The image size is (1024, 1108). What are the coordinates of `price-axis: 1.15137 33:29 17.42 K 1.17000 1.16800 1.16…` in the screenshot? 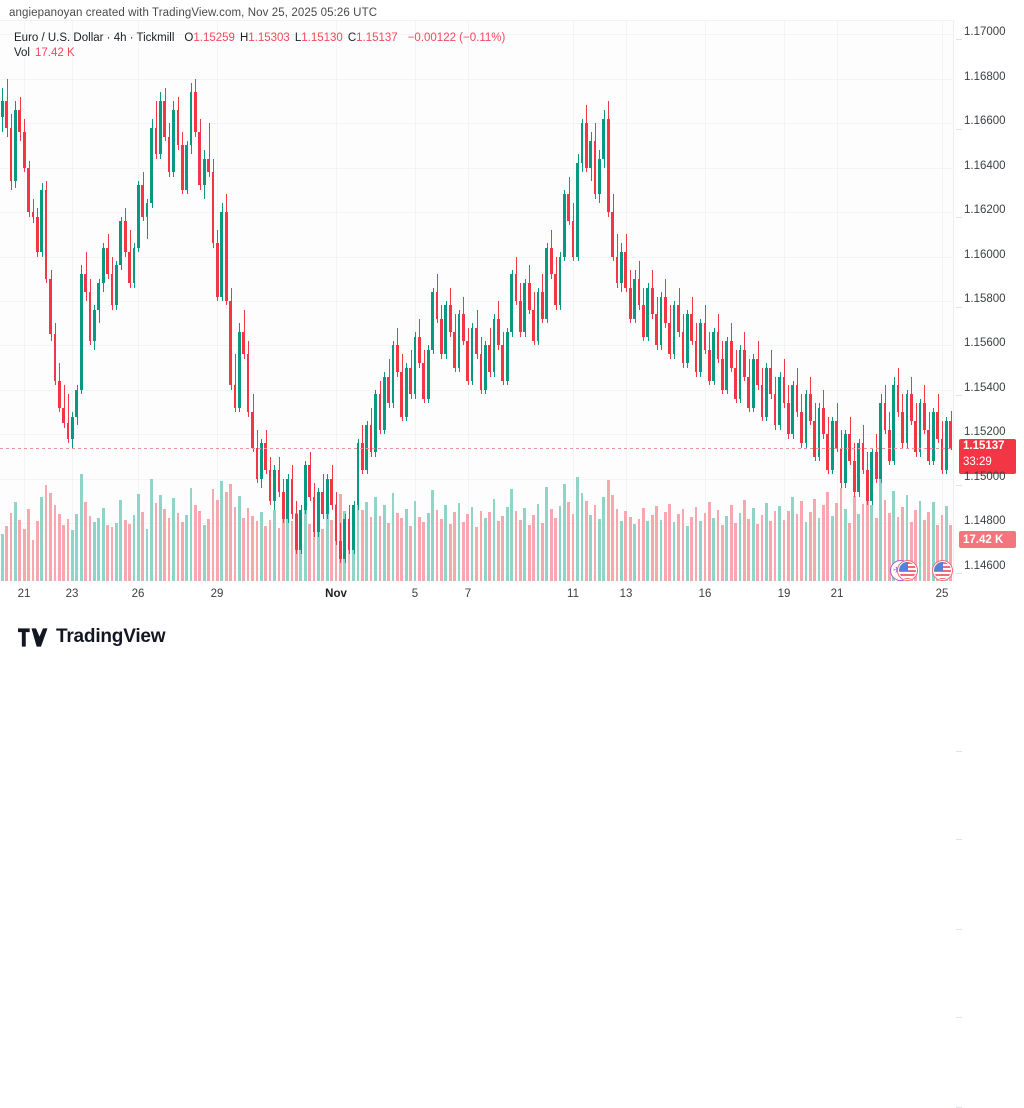 It's located at (988, 564).